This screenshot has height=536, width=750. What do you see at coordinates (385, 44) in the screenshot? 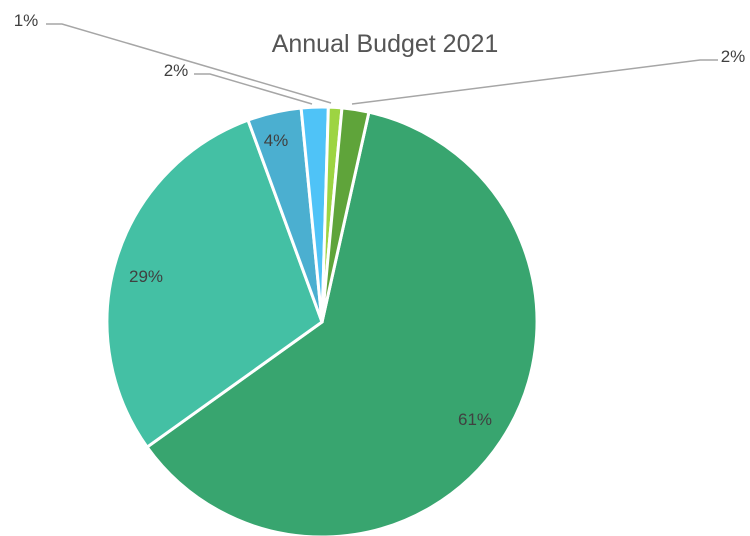
I see `chart-title: Annual Budget 2021` at bounding box center [385, 44].